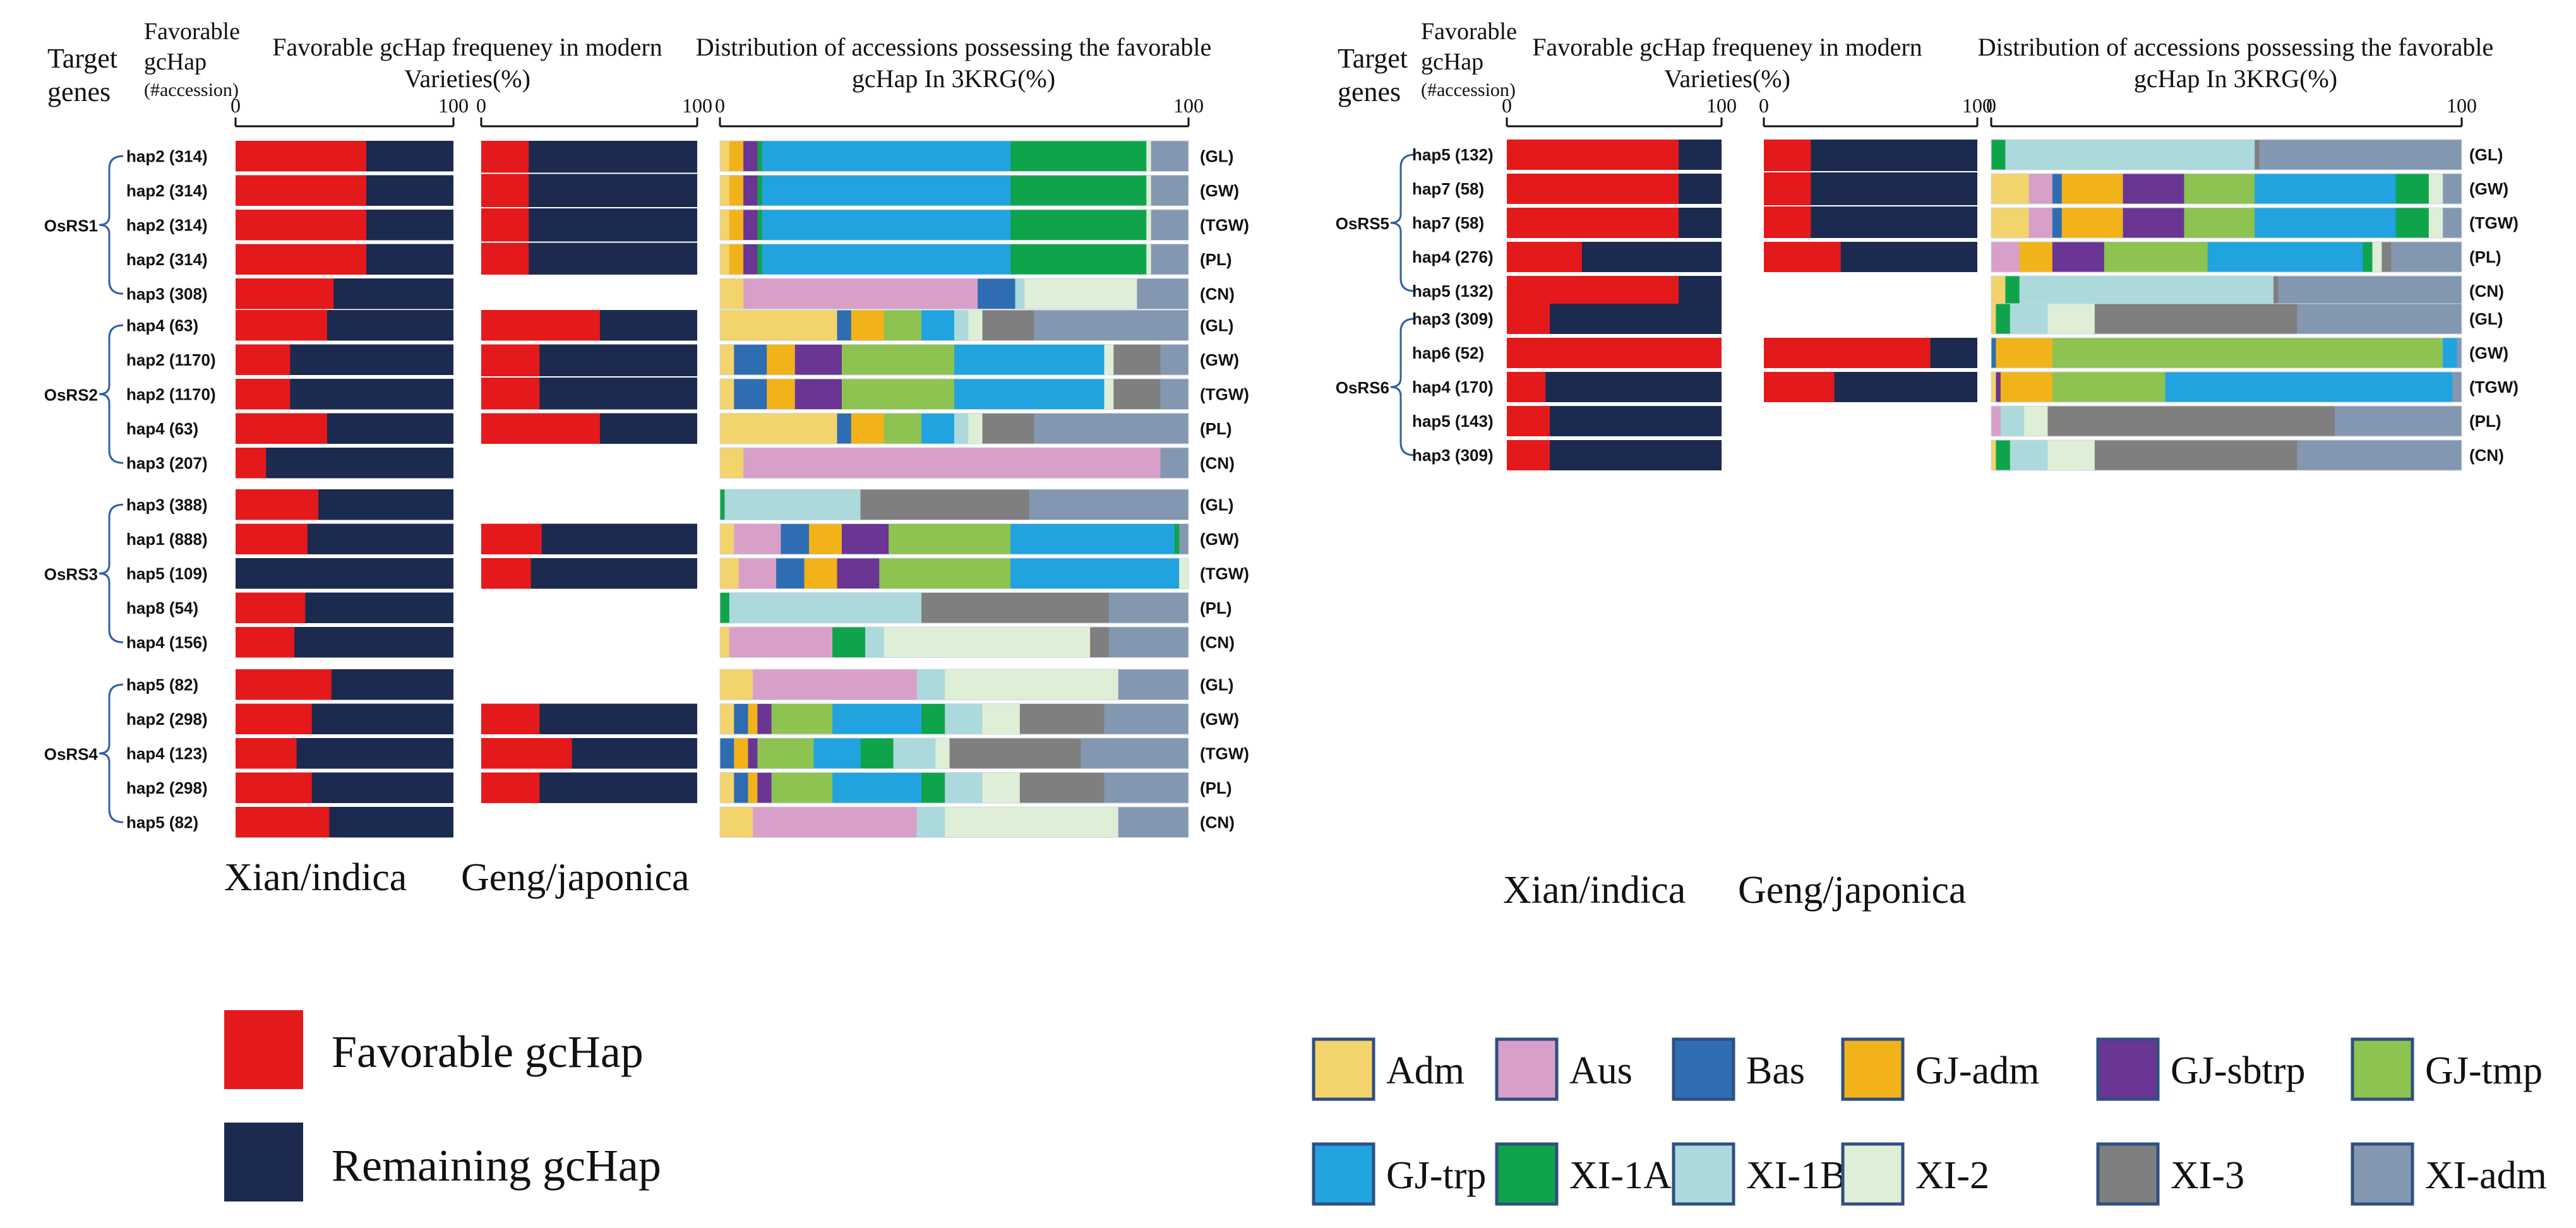  I want to click on remaining-legend-swatch, so click(263, 1162).